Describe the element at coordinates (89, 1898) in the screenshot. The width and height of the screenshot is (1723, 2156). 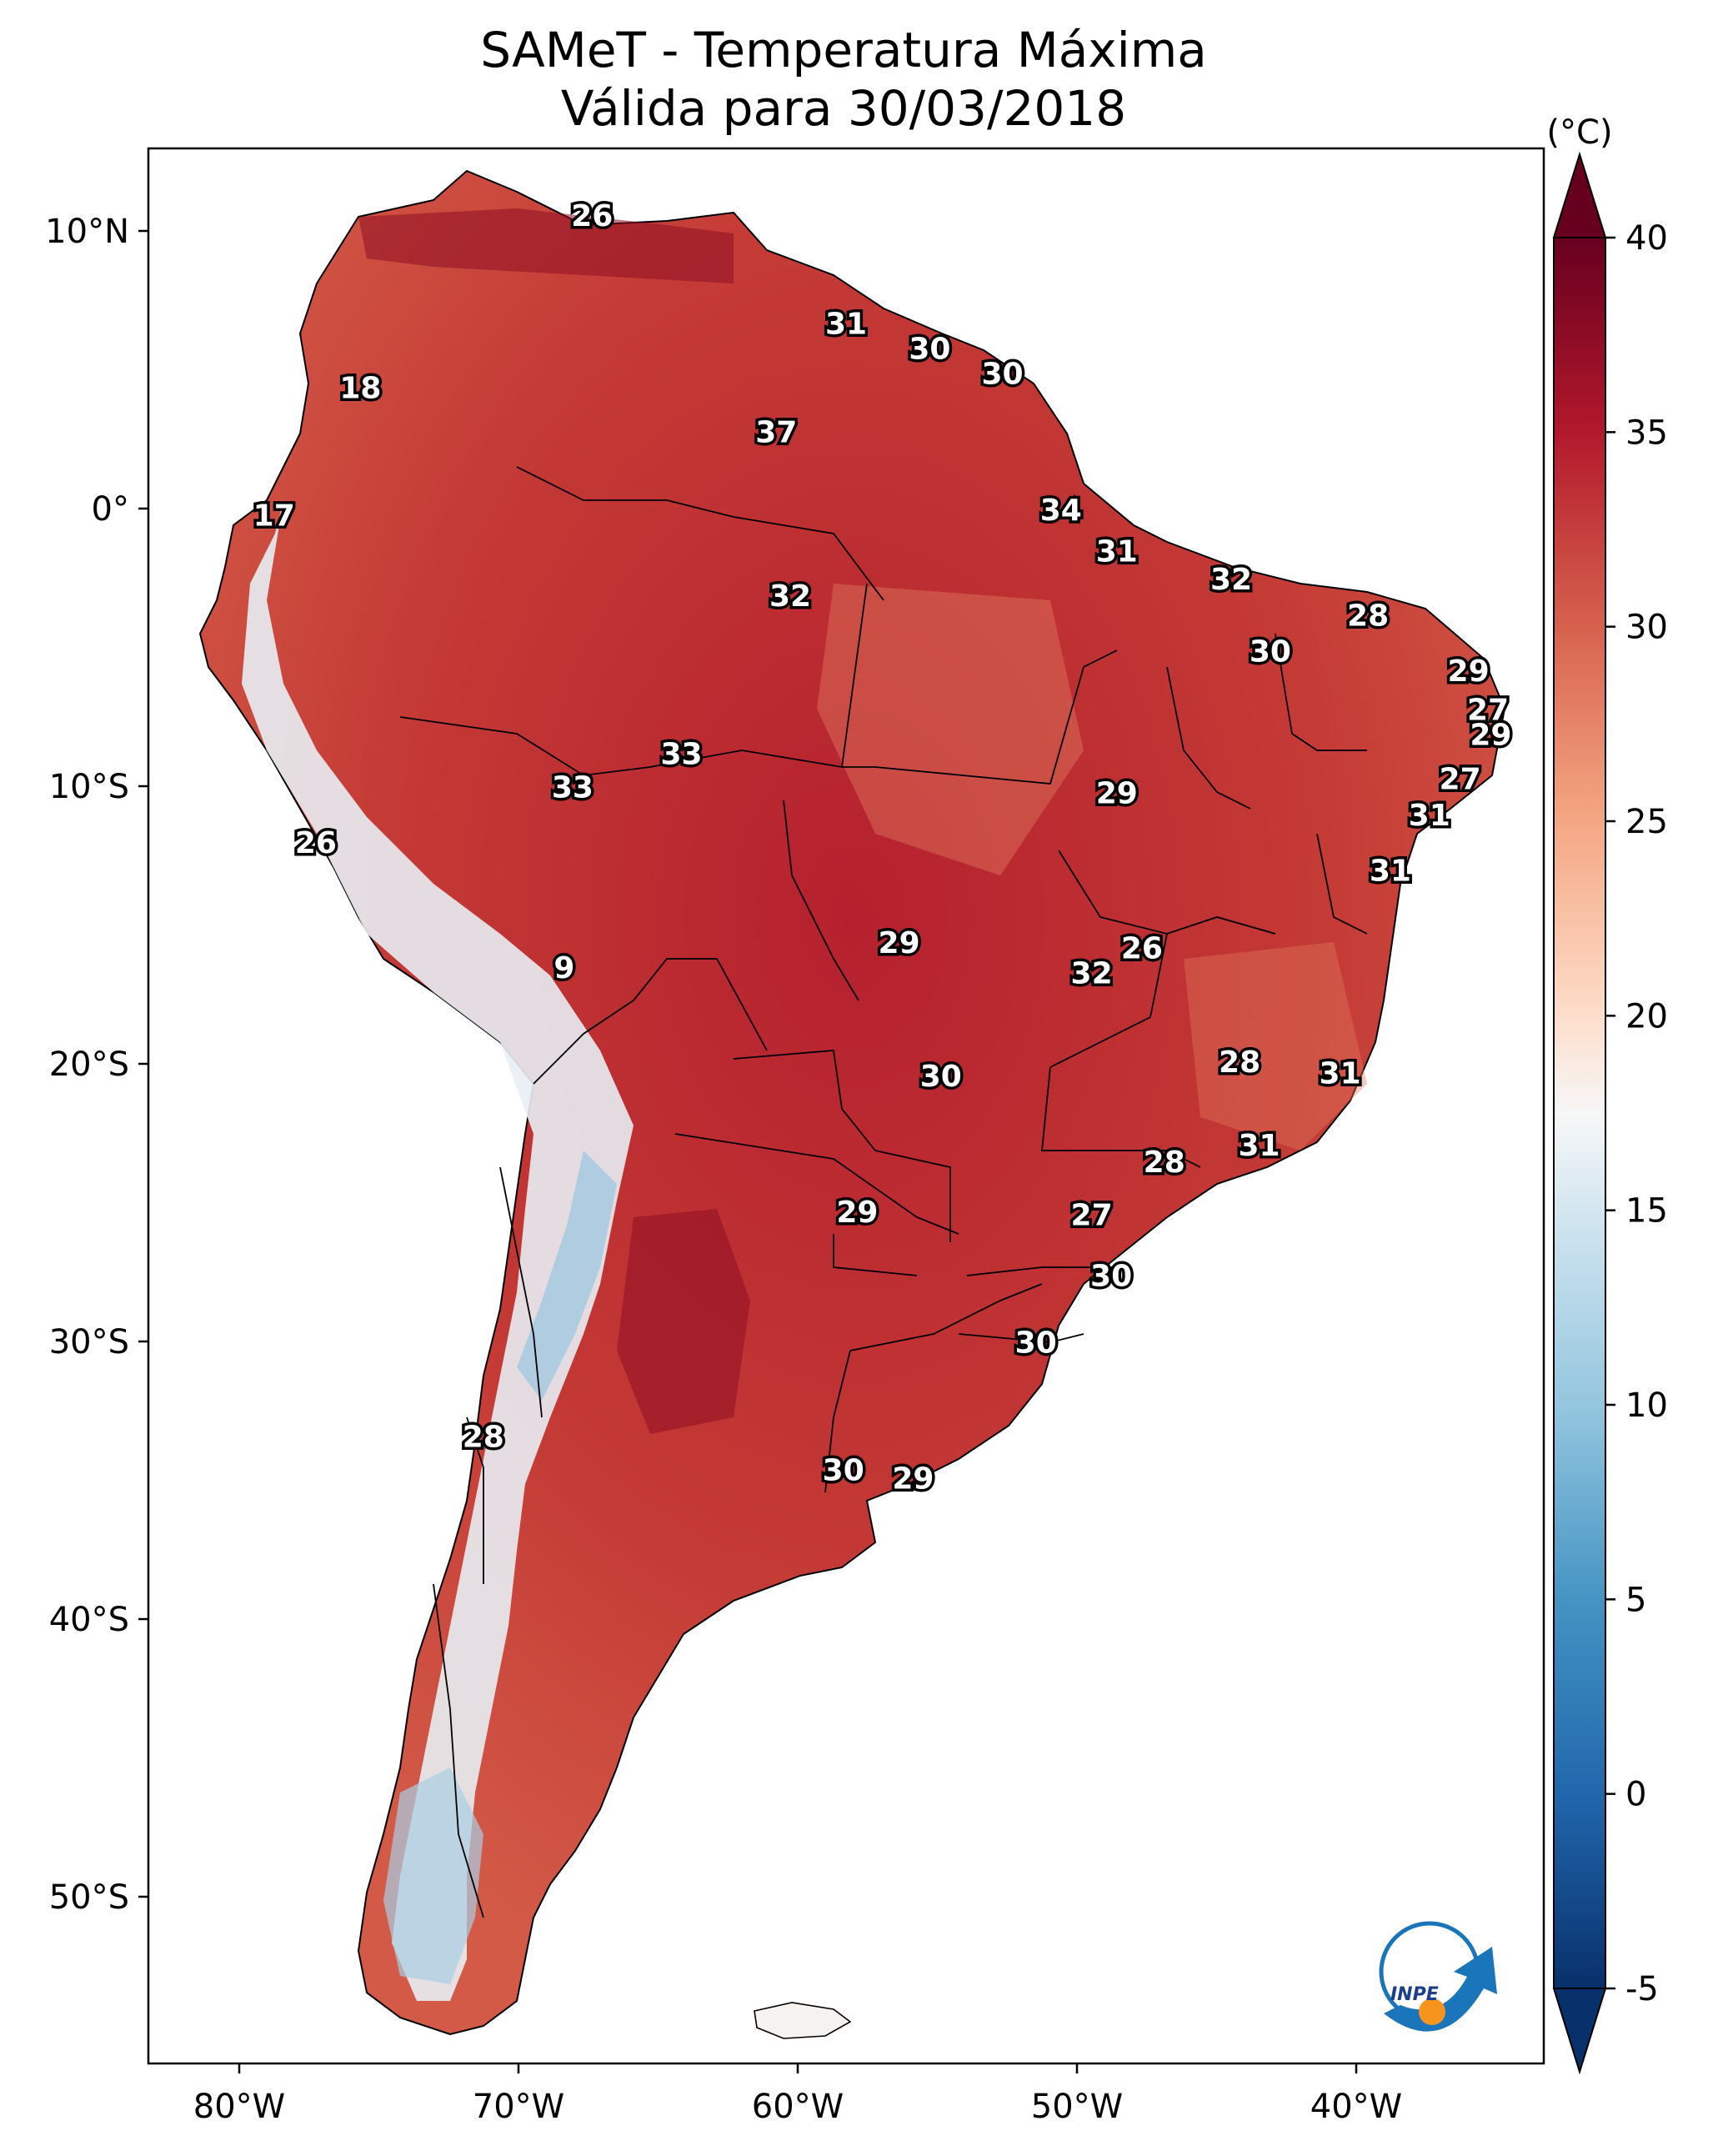
I see `lat-label-50s: 50°S` at that location.